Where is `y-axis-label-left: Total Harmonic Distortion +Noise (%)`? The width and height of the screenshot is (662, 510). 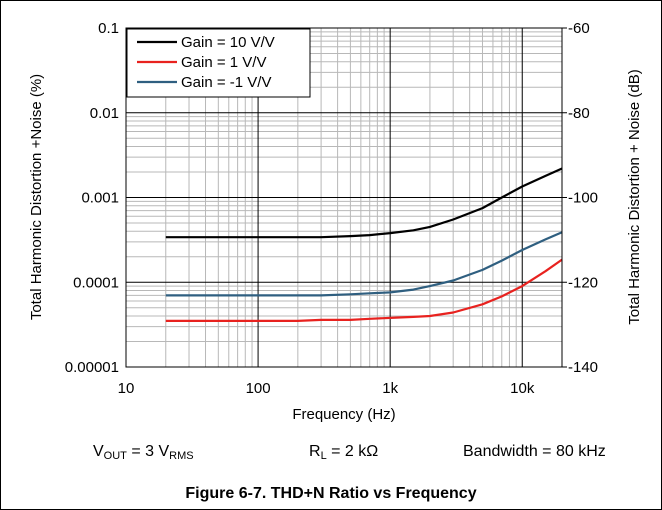
y-axis-label-left: Total Harmonic Distortion +Noise (%) is located at coordinates (36, 197).